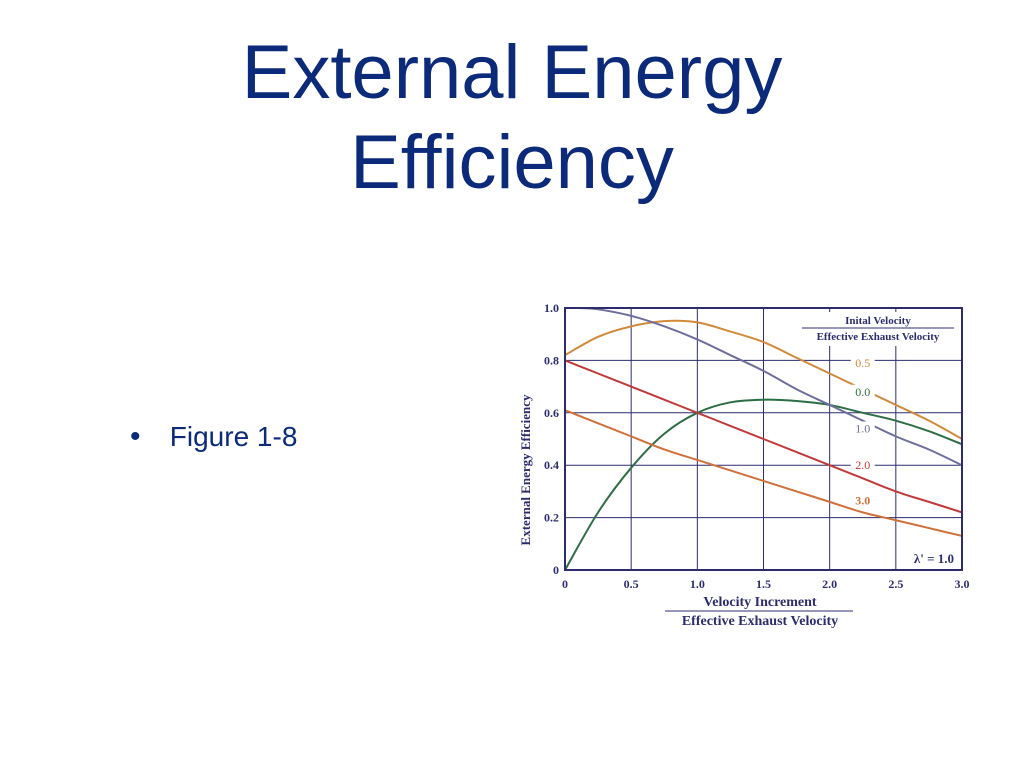 The height and width of the screenshot is (768, 1024). What do you see at coordinates (551, 413) in the screenshot?
I see `y-tick-label: 0.6` at bounding box center [551, 413].